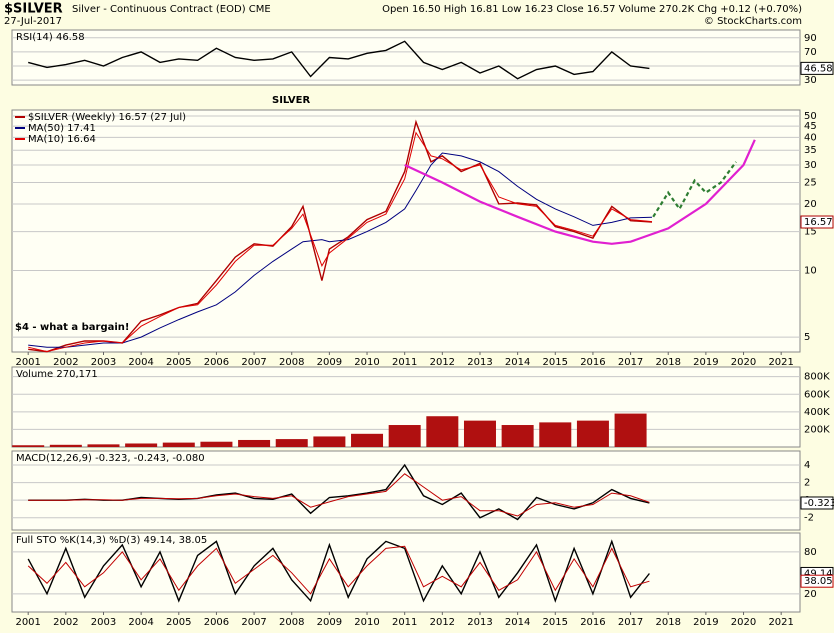 The width and height of the screenshot is (834, 633). I want to click on y-tick-label: 10, so click(810, 271).